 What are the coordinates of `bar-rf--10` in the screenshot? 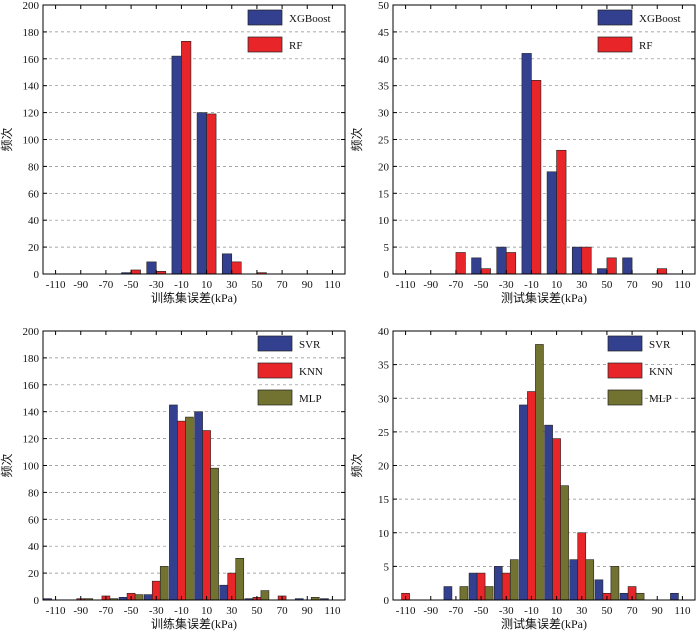 It's located at (186, 158).